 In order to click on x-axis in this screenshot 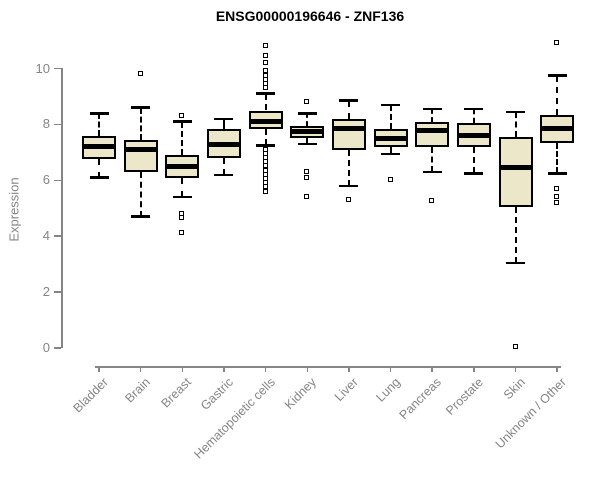, I will do `click(328, 367)`.